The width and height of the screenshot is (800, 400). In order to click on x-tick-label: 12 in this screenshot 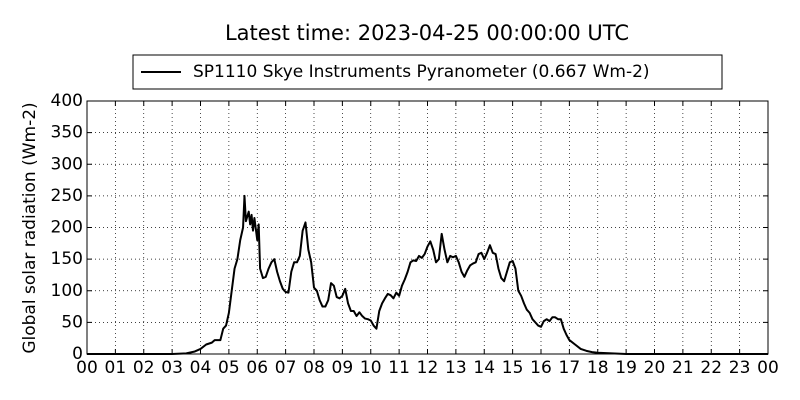, I will do `click(428, 368)`.